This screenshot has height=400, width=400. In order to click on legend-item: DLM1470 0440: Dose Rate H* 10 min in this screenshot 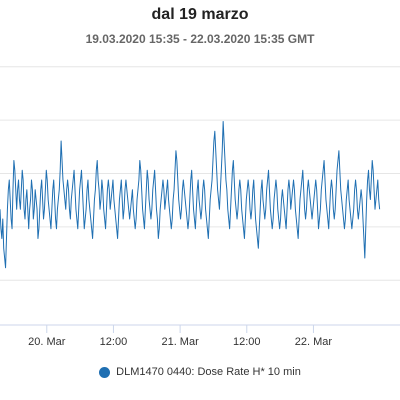, I will do `click(200, 372)`.